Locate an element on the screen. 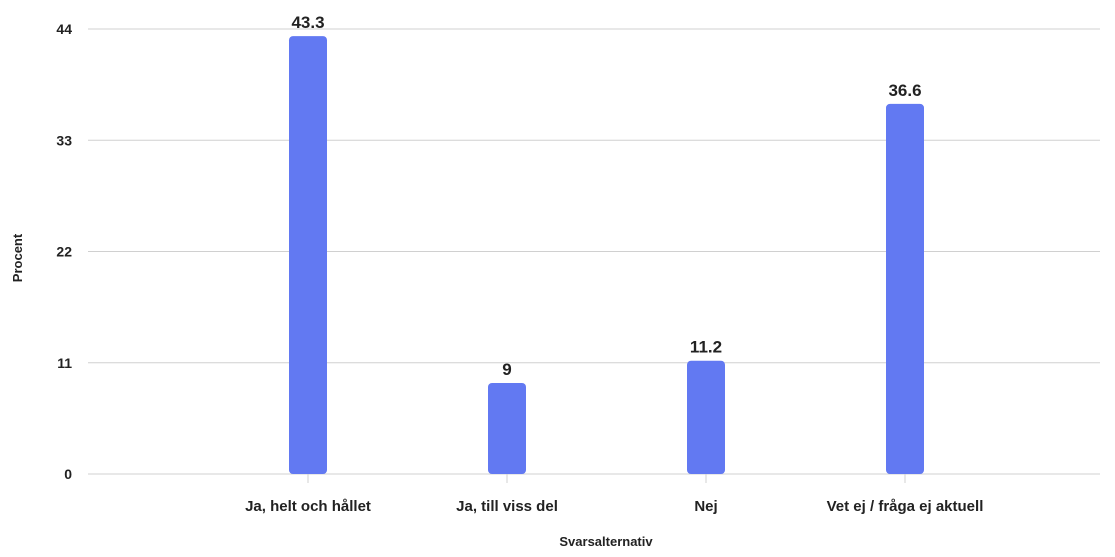 The image size is (1115, 557). y-tick-label: 22 is located at coordinates (64, 252).